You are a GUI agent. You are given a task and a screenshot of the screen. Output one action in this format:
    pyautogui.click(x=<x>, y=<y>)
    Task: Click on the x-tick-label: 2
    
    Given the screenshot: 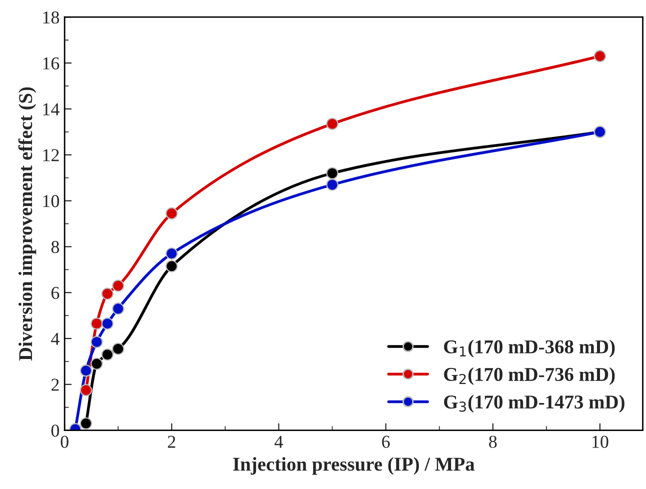 What is the action you would take?
    pyautogui.click(x=172, y=442)
    